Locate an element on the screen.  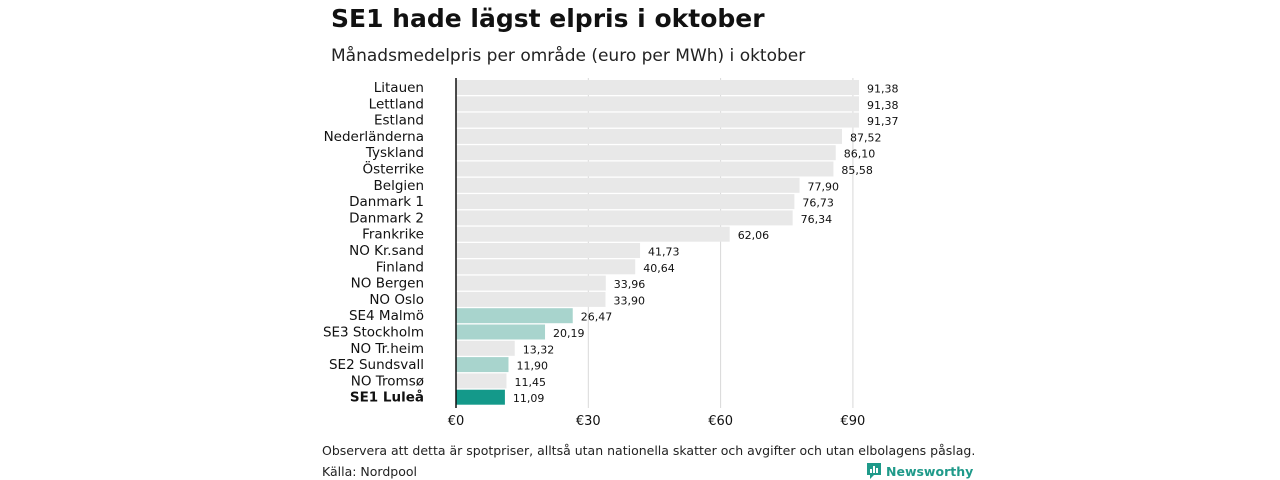
value-label: 41,73 is located at coordinates (664, 252).